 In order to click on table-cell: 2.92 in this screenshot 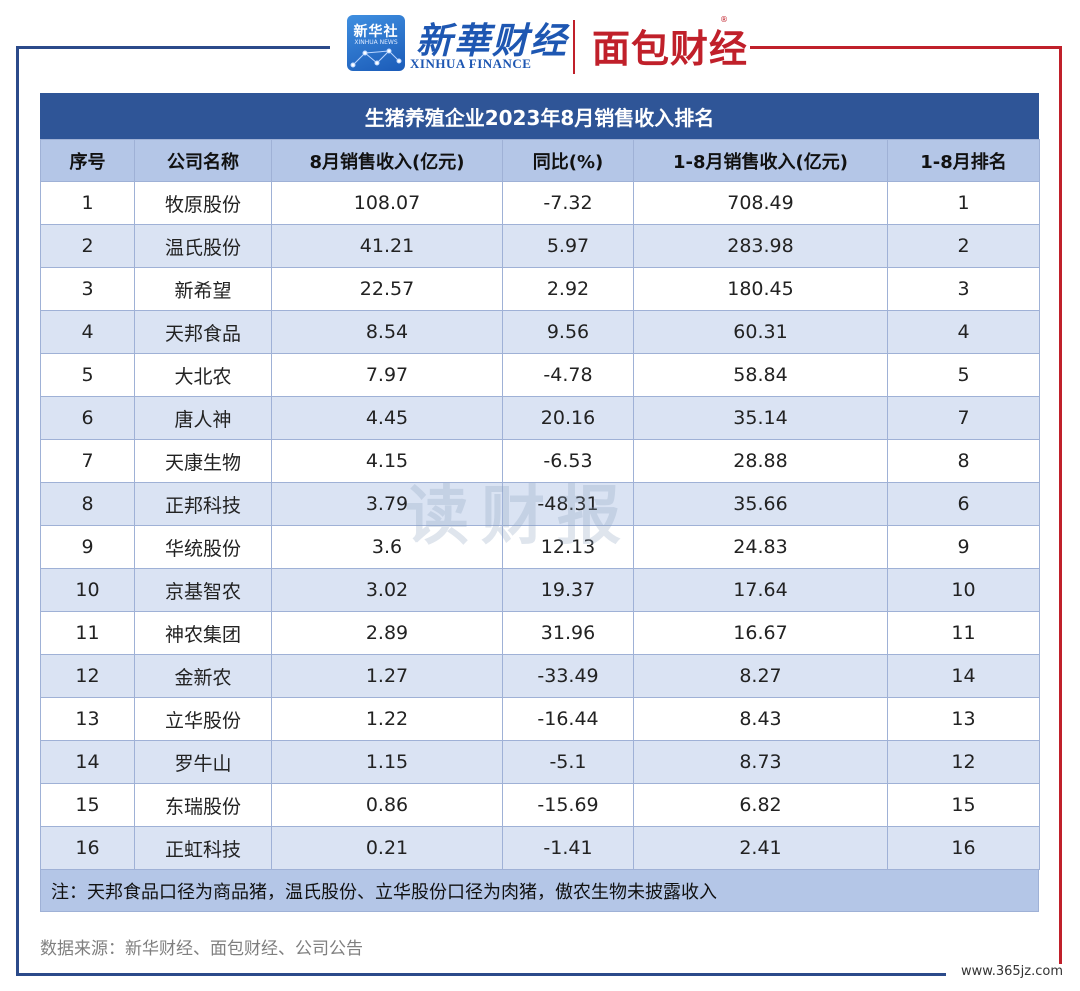, I will do `click(568, 289)`.